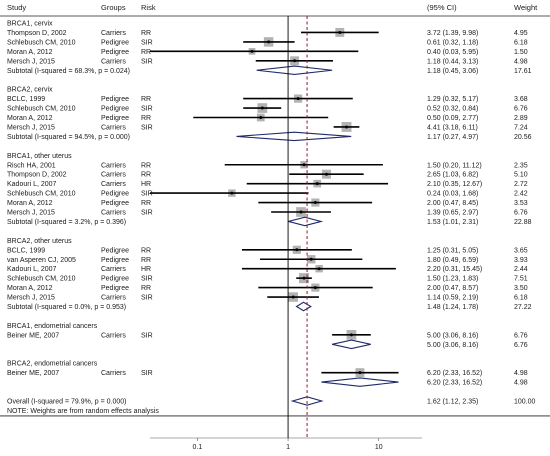 The width and height of the screenshot is (550, 456). What do you see at coordinates (452, 52) in the screenshot?
I see `study-ci: 0.40 (0.03, 5.95)` at bounding box center [452, 52].